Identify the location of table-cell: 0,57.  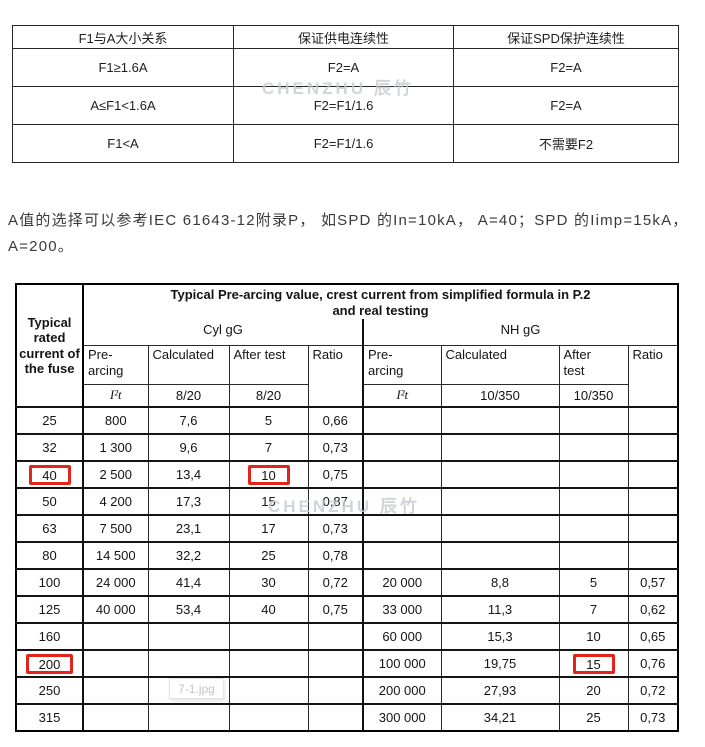
(653, 582).